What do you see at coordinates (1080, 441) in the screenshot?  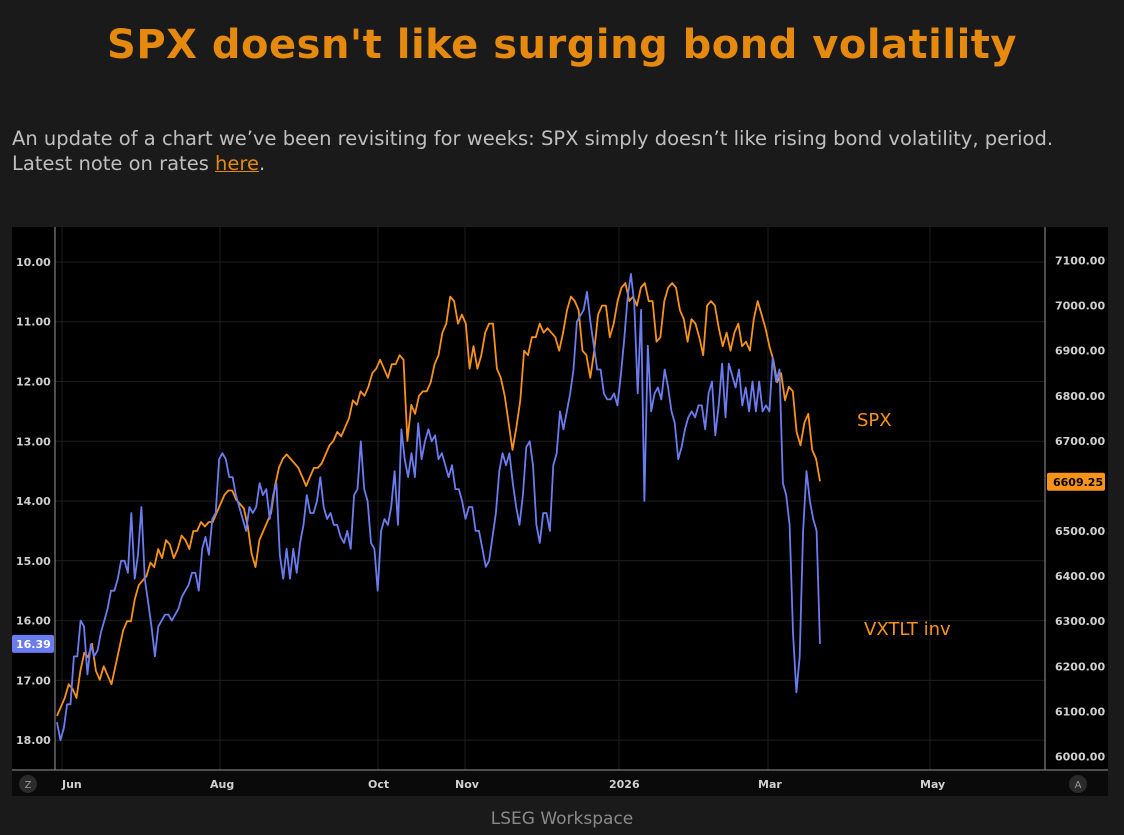 I see `right-tick-label: 6700.00` at bounding box center [1080, 441].